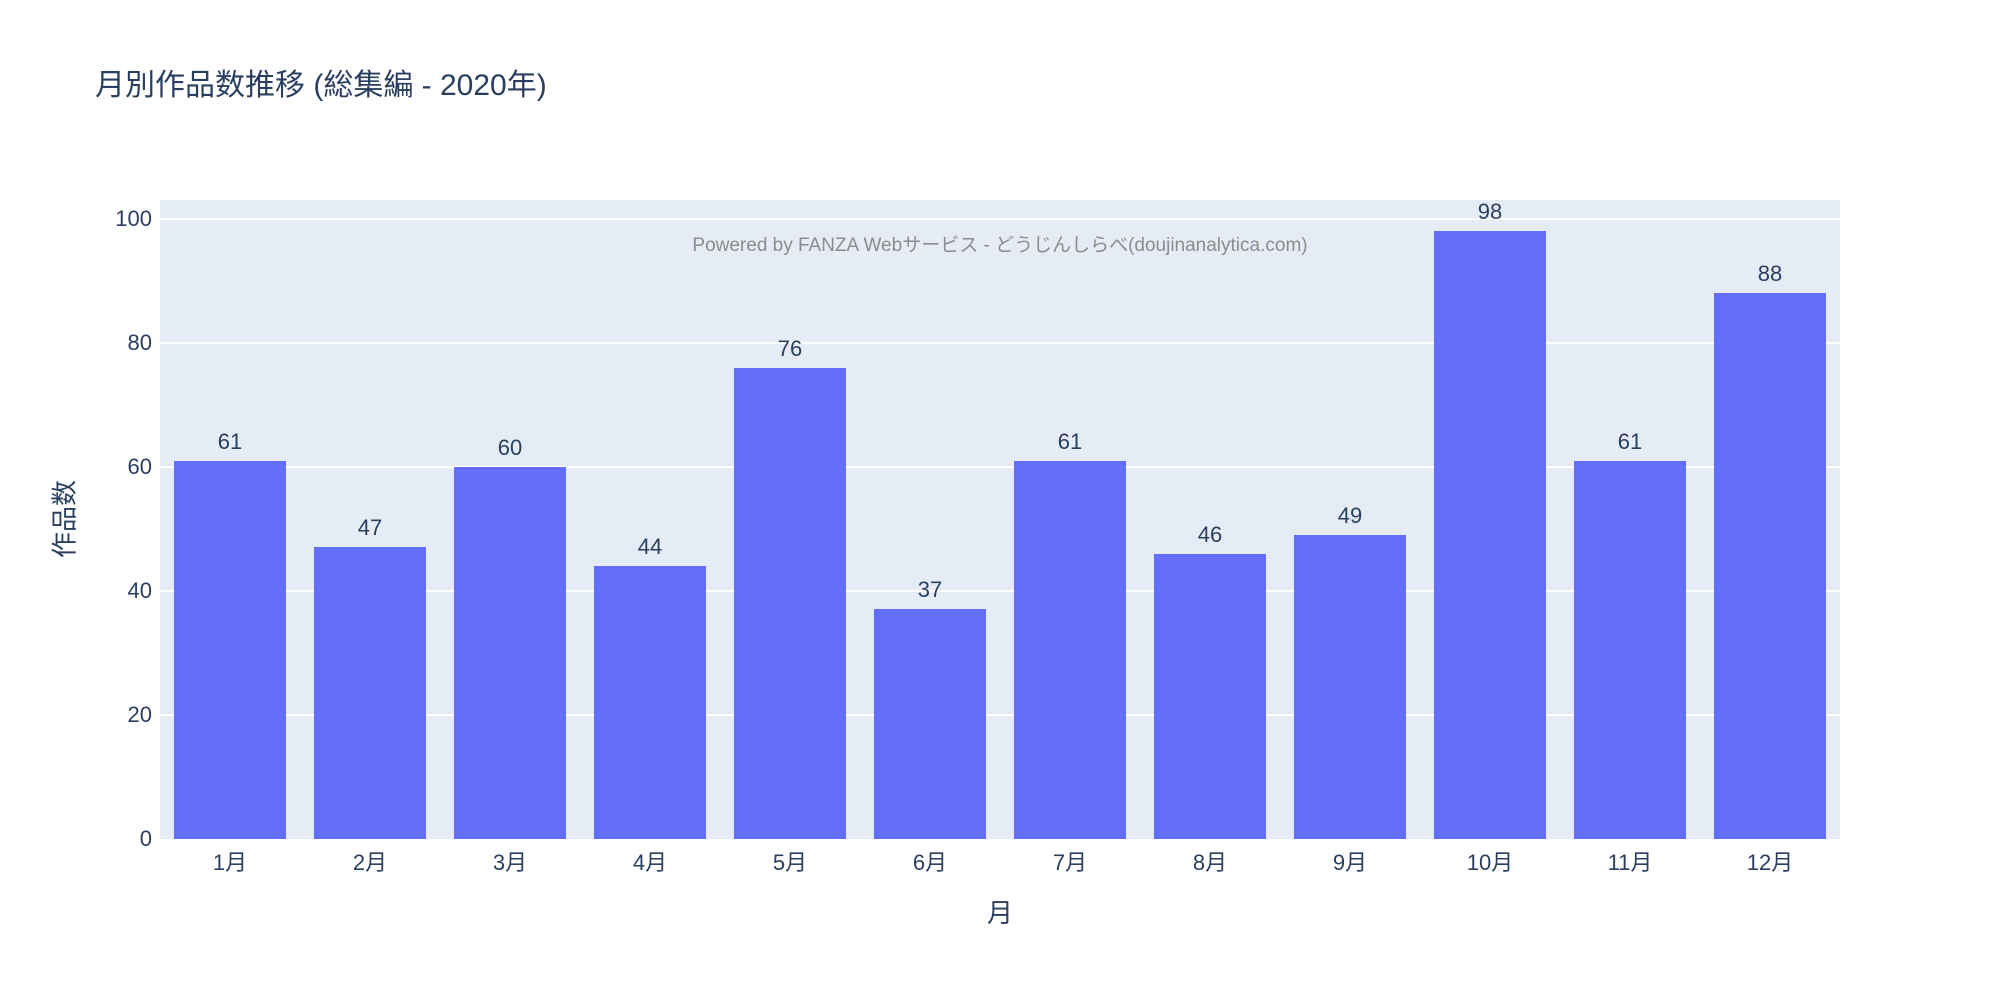 The image size is (2000, 1000). What do you see at coordinates (1350, 687) in the screenshot?
I see `bar-9月` at bounding box center [1350, 687].